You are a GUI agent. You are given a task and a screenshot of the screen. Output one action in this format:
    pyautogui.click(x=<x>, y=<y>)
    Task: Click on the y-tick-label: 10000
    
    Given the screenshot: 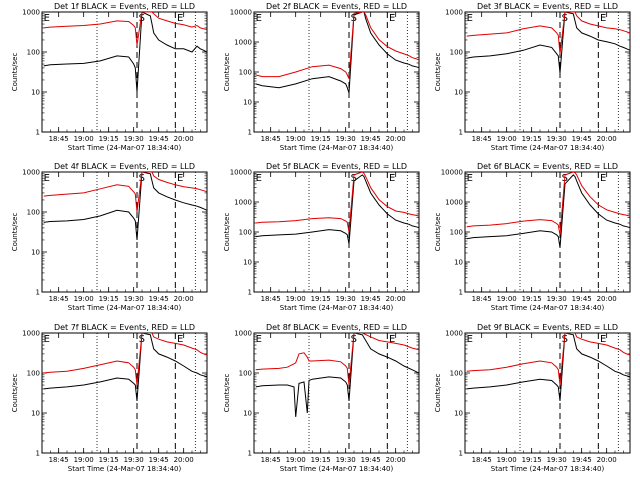 What is the action you would take?
    pyautogui.click(x=241, y=13)
    